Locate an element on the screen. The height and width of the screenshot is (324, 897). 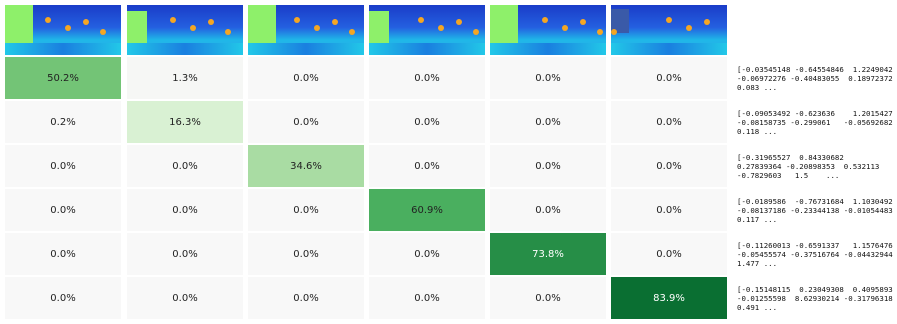
vector-line: [-0.15148115 0.23049308 0.4095893 is located at coordinates (815, 289).